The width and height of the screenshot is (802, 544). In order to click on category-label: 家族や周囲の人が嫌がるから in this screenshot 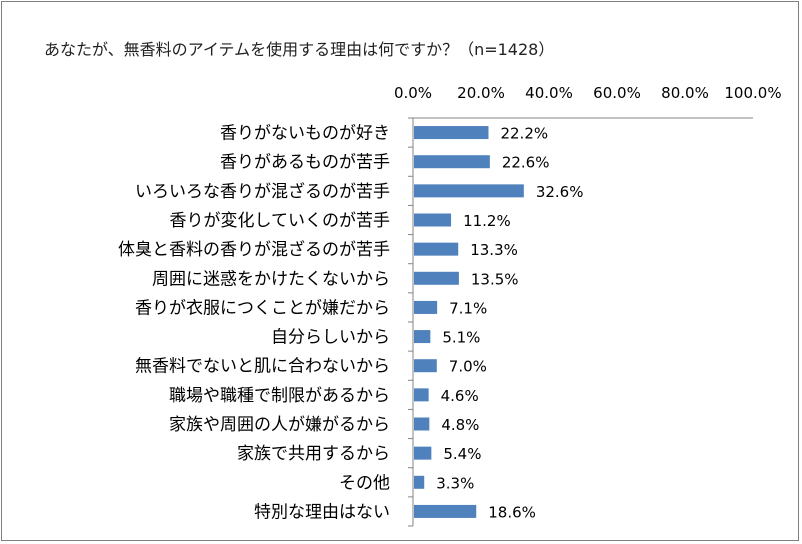, I will do `click(279, 425)`.